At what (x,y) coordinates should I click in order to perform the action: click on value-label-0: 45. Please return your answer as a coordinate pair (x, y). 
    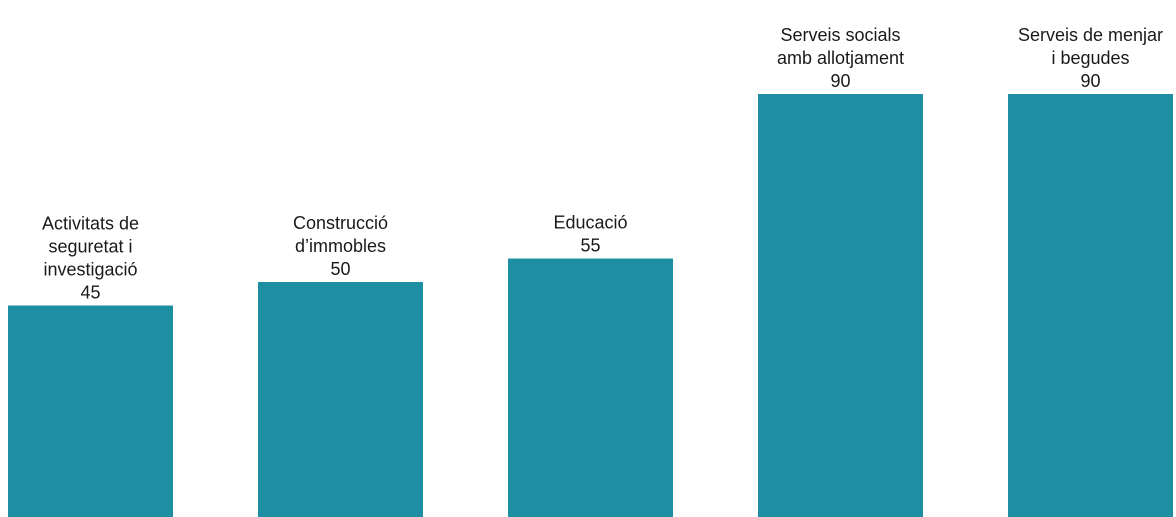
    Looking at the image, I should click on (90, 293).